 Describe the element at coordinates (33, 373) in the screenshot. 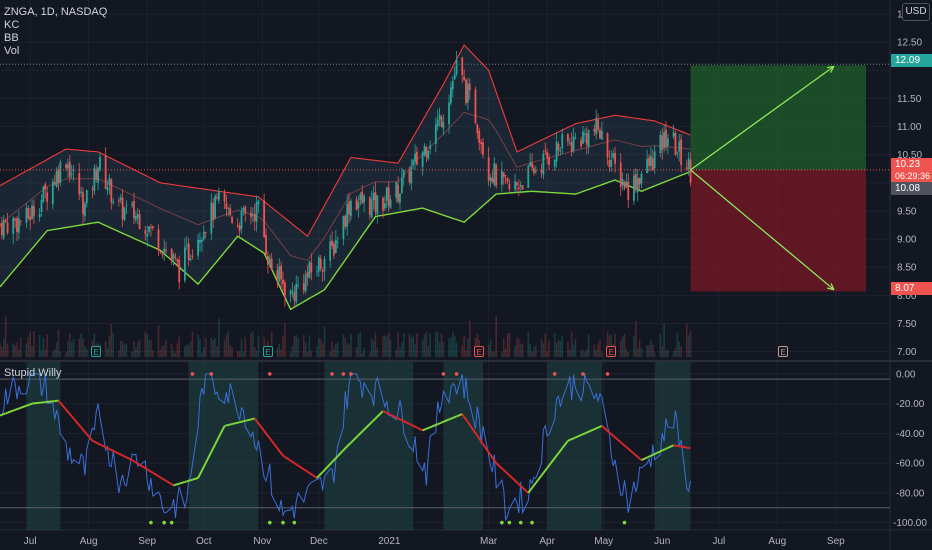

I see `oscillator-title: Stupid Willy` at that location.